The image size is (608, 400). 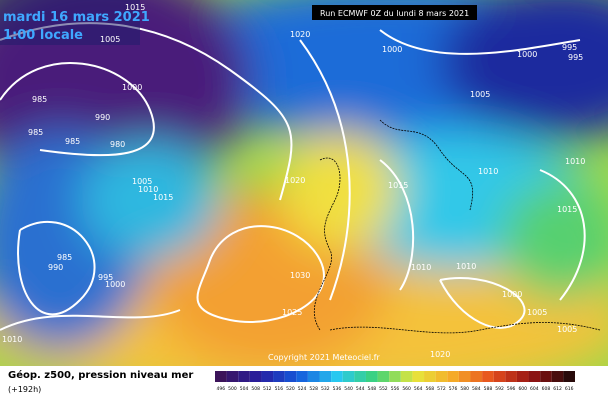 I want to click on scale-label: 532, so click(x=325, y=389).